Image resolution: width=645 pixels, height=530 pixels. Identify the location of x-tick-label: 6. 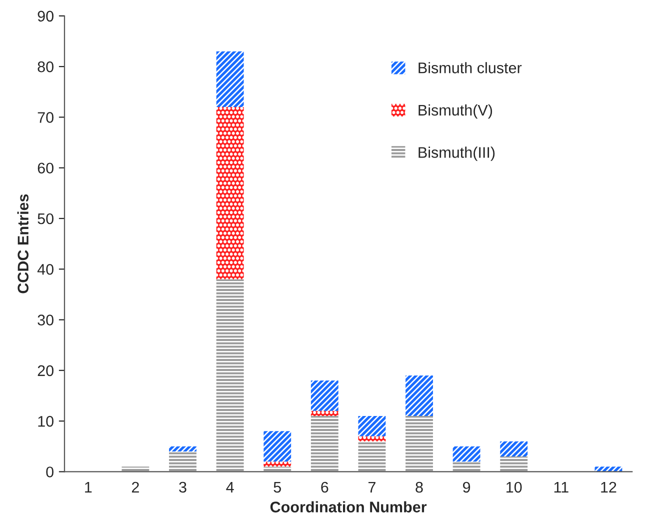
(324, 487).